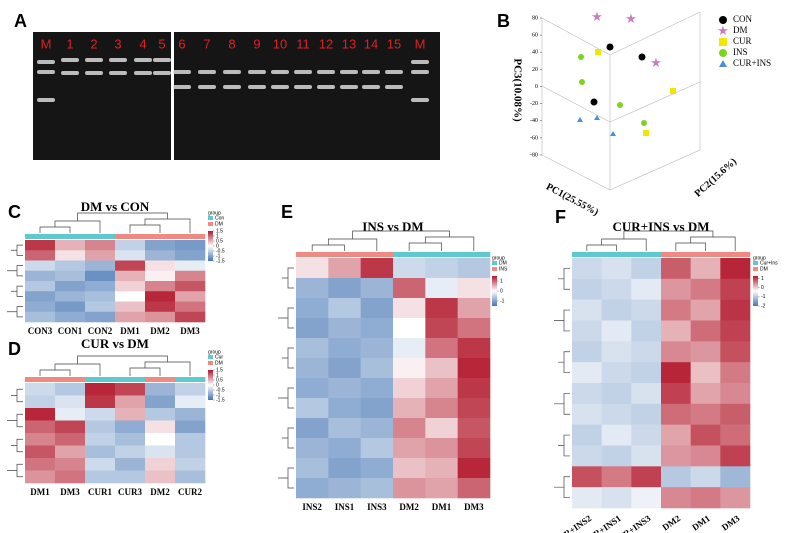 The width and height of the screenshot is (800, 533). I want to click on lane-label: 5, so click(161, 43).